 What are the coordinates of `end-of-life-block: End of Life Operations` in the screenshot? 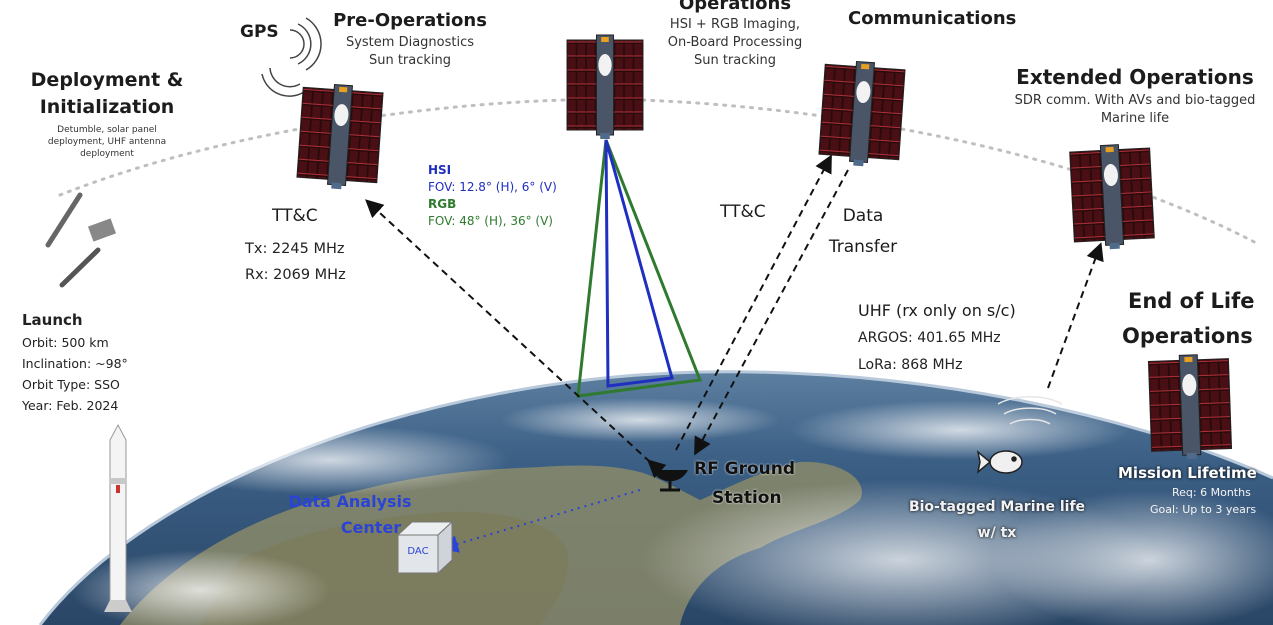 It's located at (1192, 317).